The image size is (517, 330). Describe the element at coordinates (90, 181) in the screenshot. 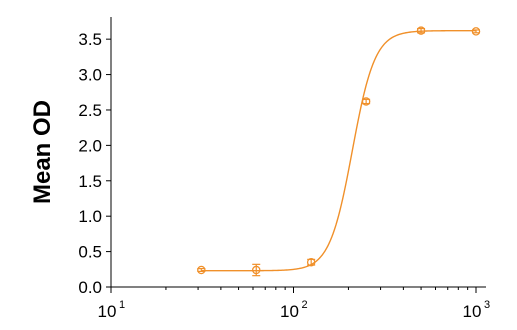

I see `y-tick-label: 1.5` at that location.